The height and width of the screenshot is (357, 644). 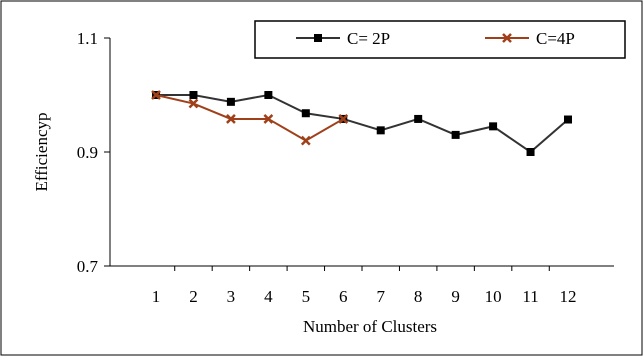 I want to click on x-tick-label: 2, so click(x=193, y=296).